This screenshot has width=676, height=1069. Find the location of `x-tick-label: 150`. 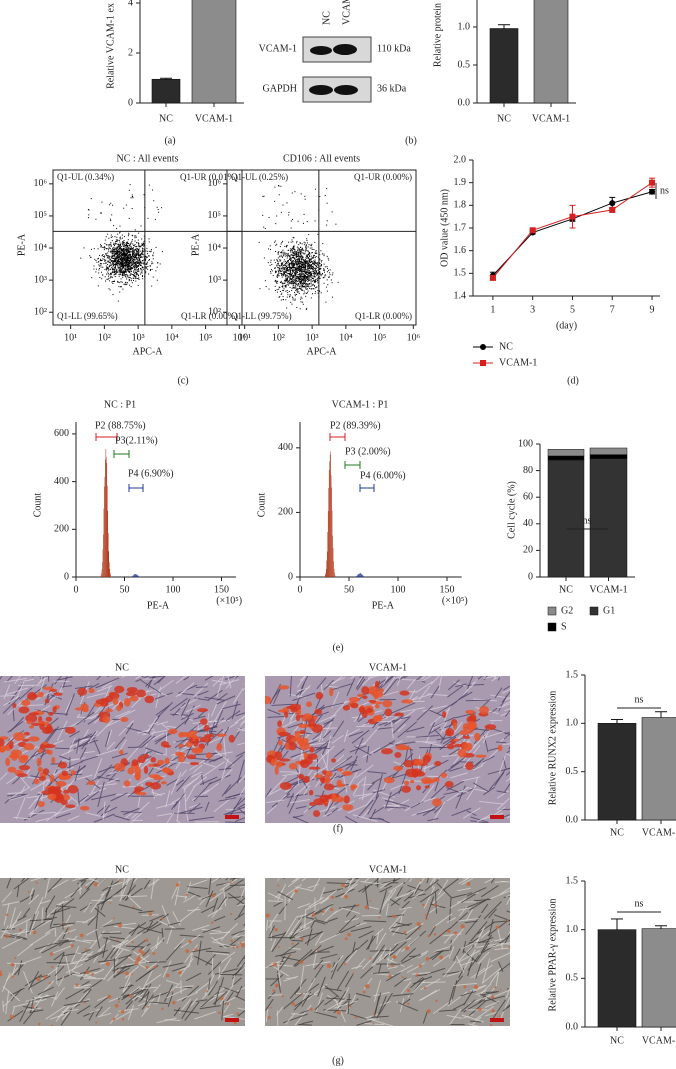

x-tick-label: 150 is located at coordinates (221, 589).